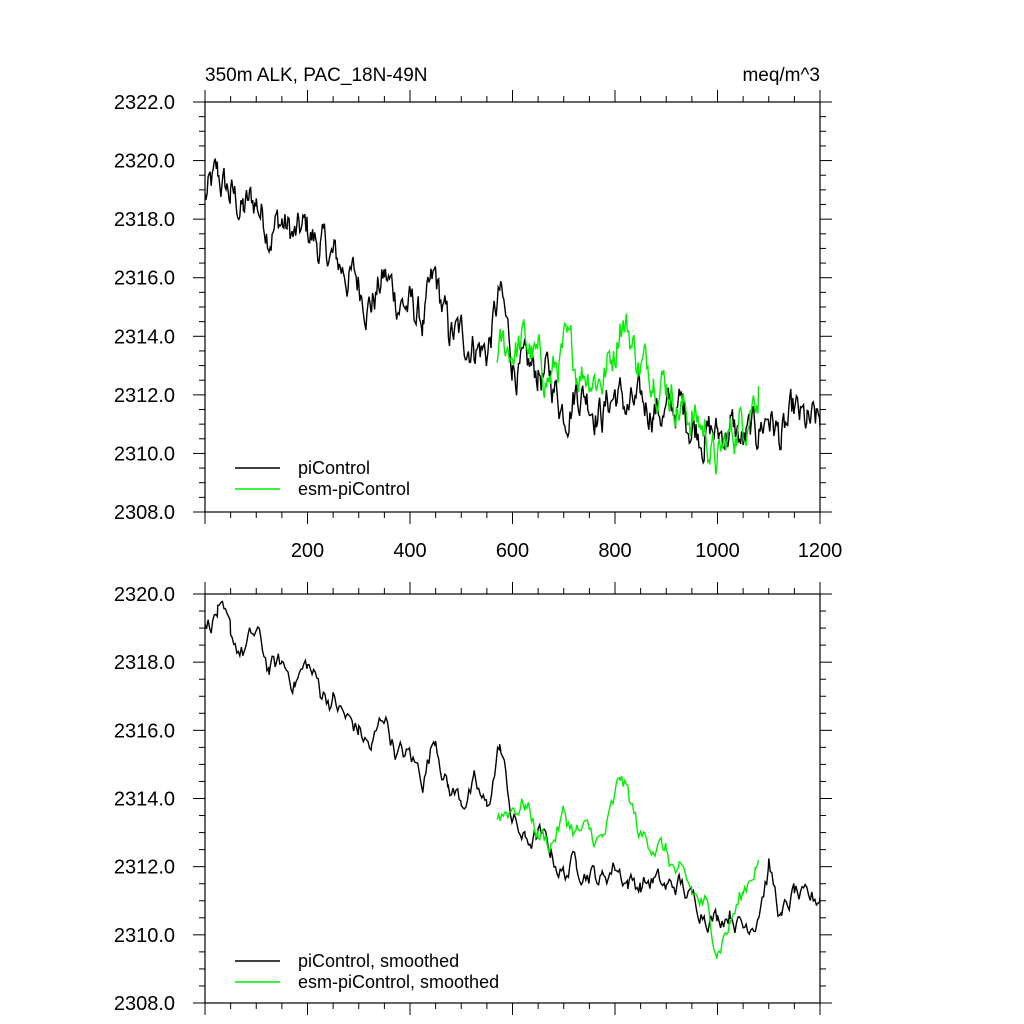 Image resolution: width=1024 pixels, height=1024 pixels. What do you see at coordinates (398, 982) in the screenshot?
I see `legend-label: esm-piControl, smoothed` at bounding box center [398, 982].